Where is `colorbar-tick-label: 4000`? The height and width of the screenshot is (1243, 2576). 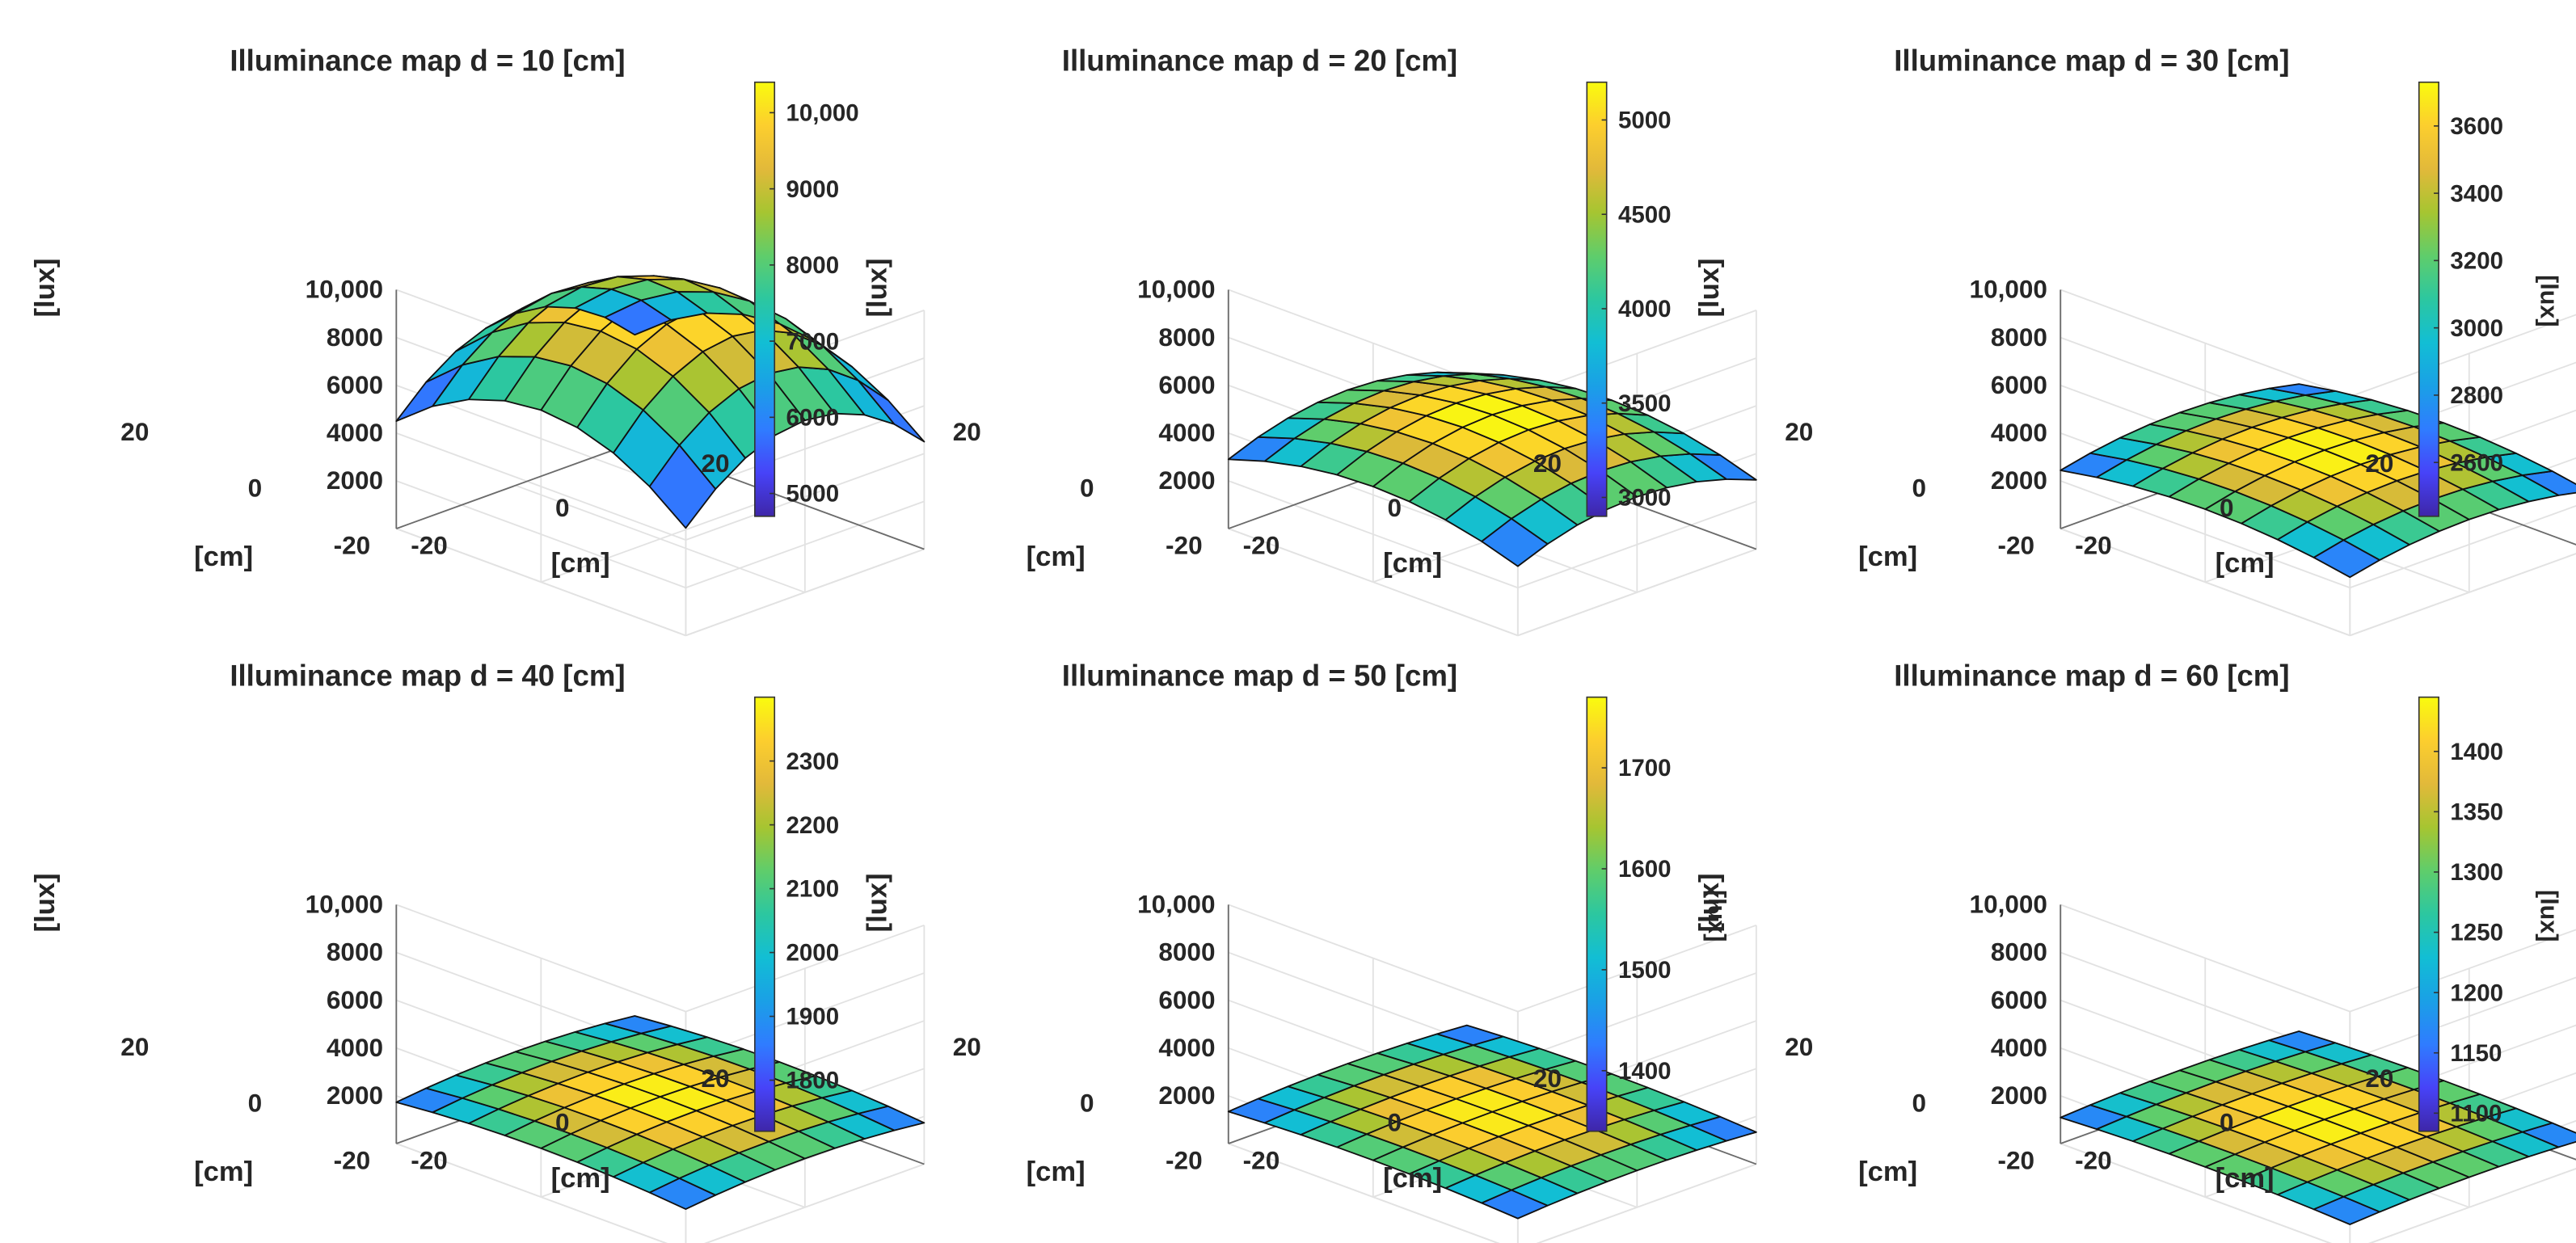 colorbar-tick-label: 4000 is located at coordinates (1645, 309).